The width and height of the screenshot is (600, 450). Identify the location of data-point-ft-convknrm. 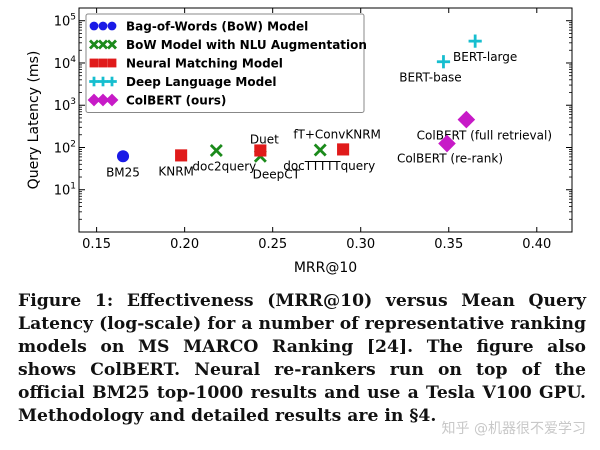
(343, 149).